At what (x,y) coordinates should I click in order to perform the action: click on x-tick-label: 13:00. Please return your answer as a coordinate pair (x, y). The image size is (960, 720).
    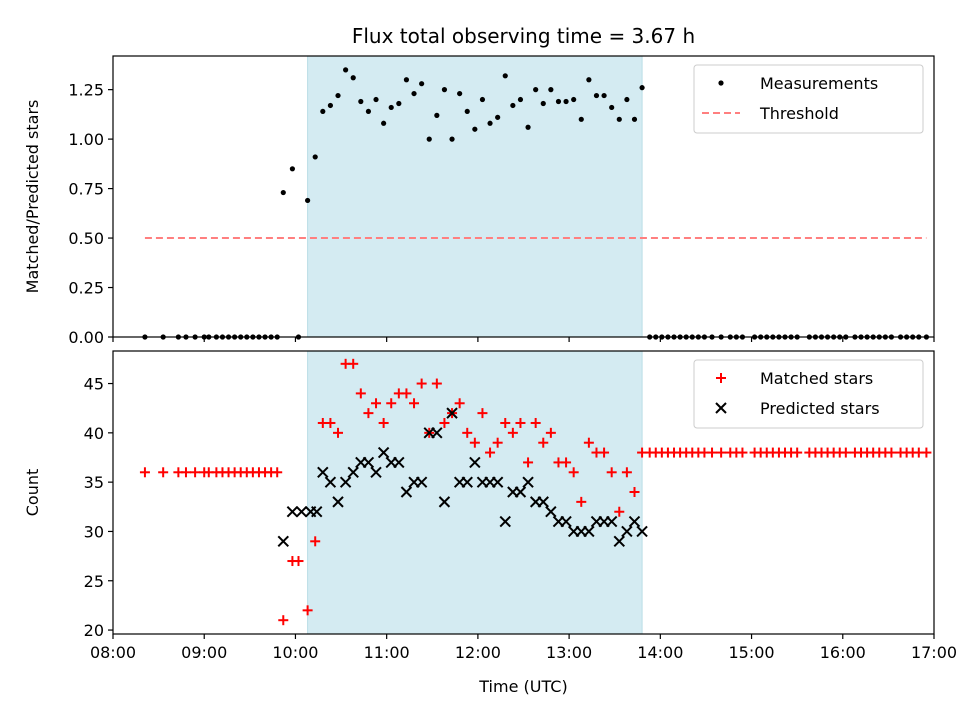
    Looking at the image, I should click on (569, 652).